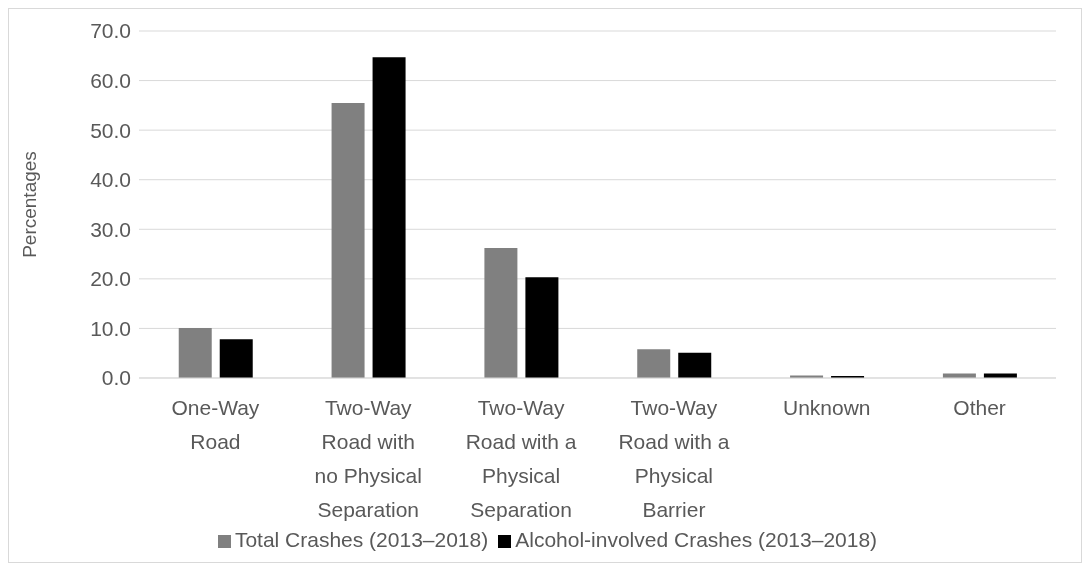 The image size is (1090, 571). I want to click on x-tick-label: Unknown, so click(826, 407).